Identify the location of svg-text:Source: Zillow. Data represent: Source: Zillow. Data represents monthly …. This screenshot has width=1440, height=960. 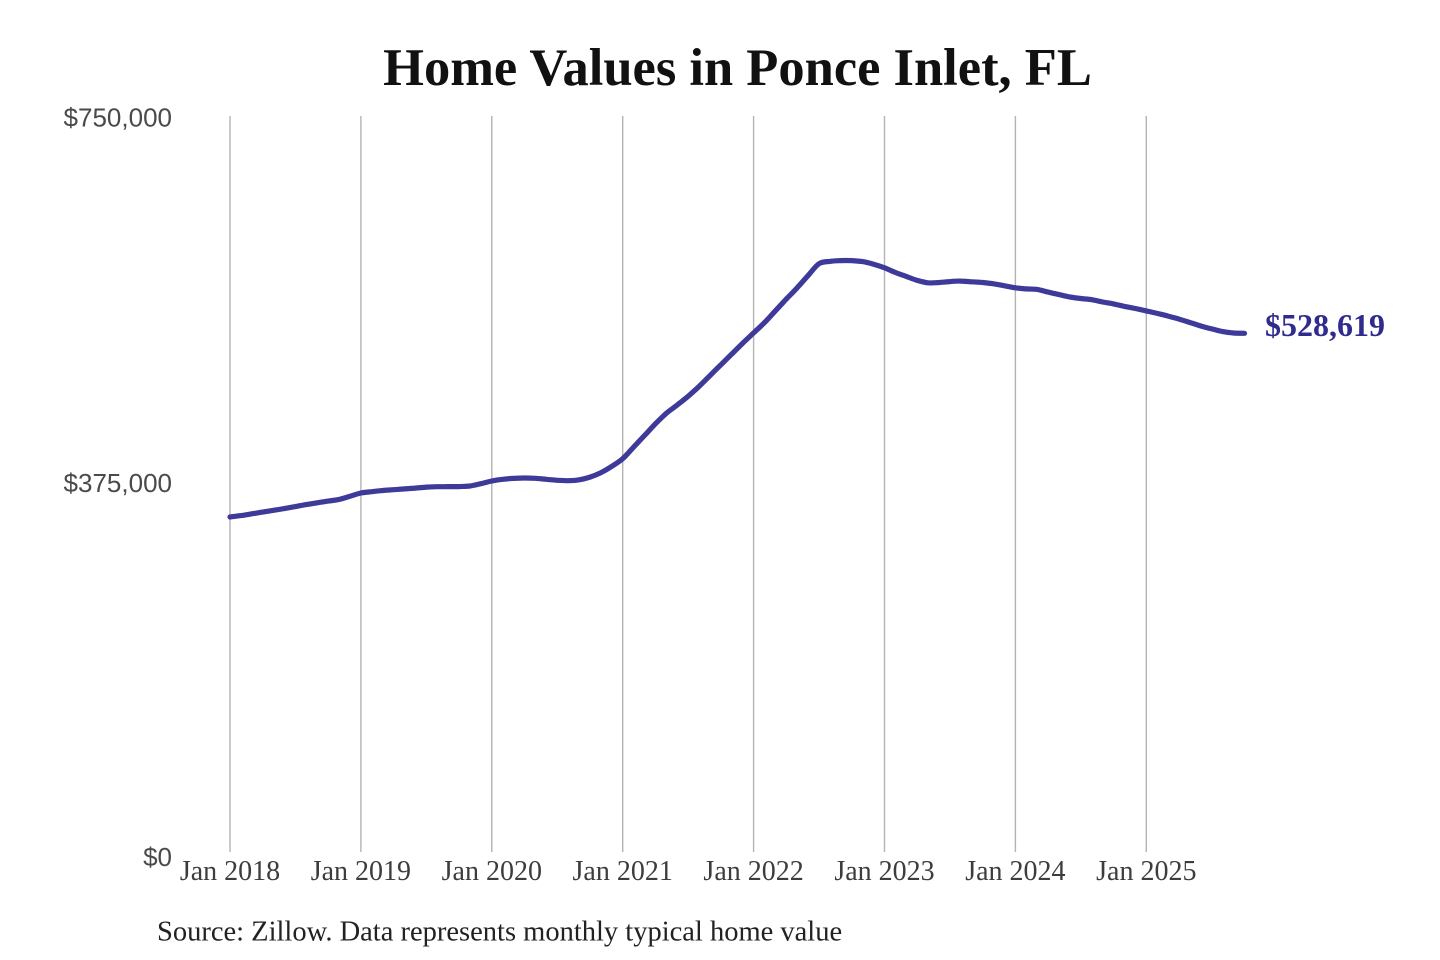
(499, 932).